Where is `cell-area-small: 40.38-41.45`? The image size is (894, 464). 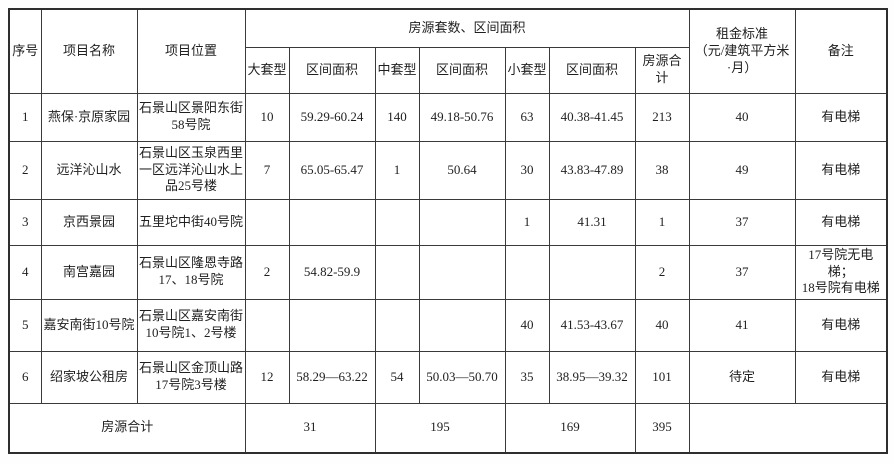 cell-area-small: 40.38-41.45 is located at coordinates (592, 117).